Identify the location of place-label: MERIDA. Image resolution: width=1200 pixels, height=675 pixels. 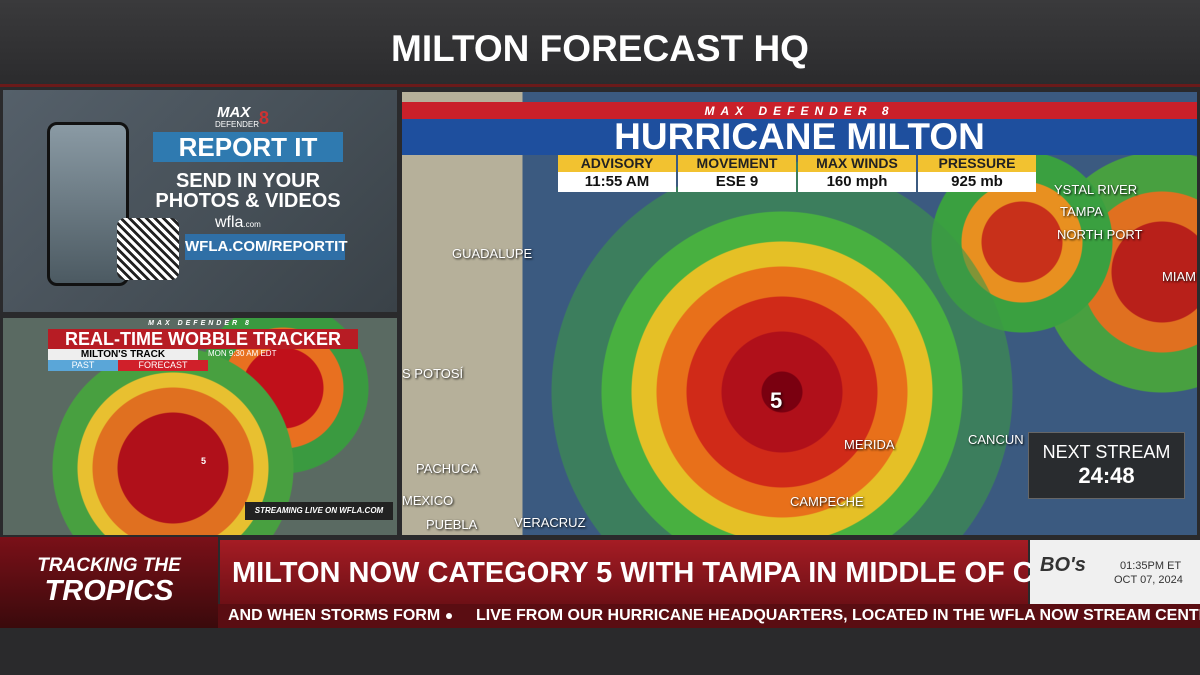
(869, 444).